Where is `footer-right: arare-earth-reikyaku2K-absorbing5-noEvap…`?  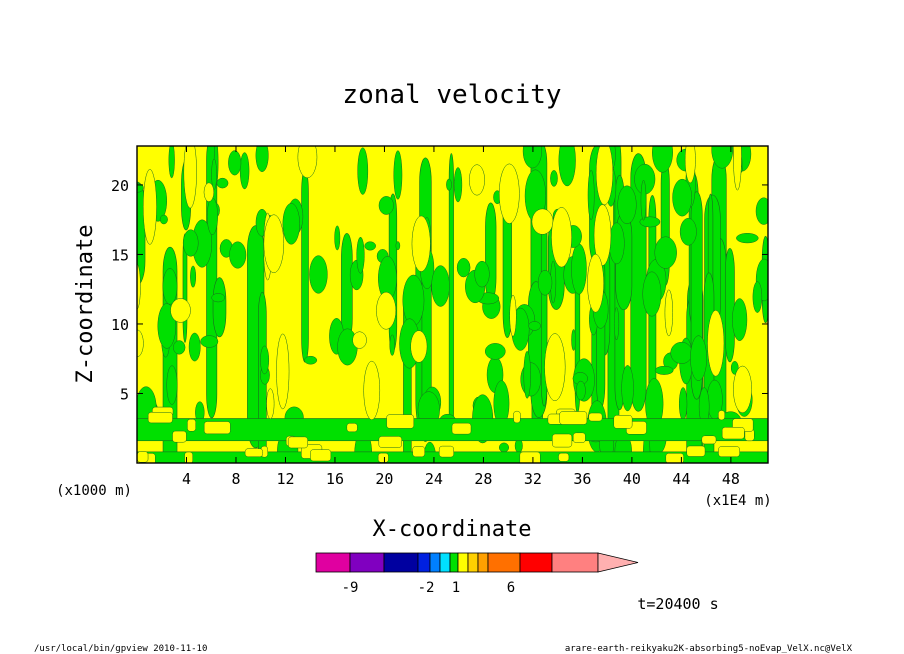
footer-right: arare-earth-reikyaku2K-absorbing5-noEvap… is located at coordinates (709, 649).